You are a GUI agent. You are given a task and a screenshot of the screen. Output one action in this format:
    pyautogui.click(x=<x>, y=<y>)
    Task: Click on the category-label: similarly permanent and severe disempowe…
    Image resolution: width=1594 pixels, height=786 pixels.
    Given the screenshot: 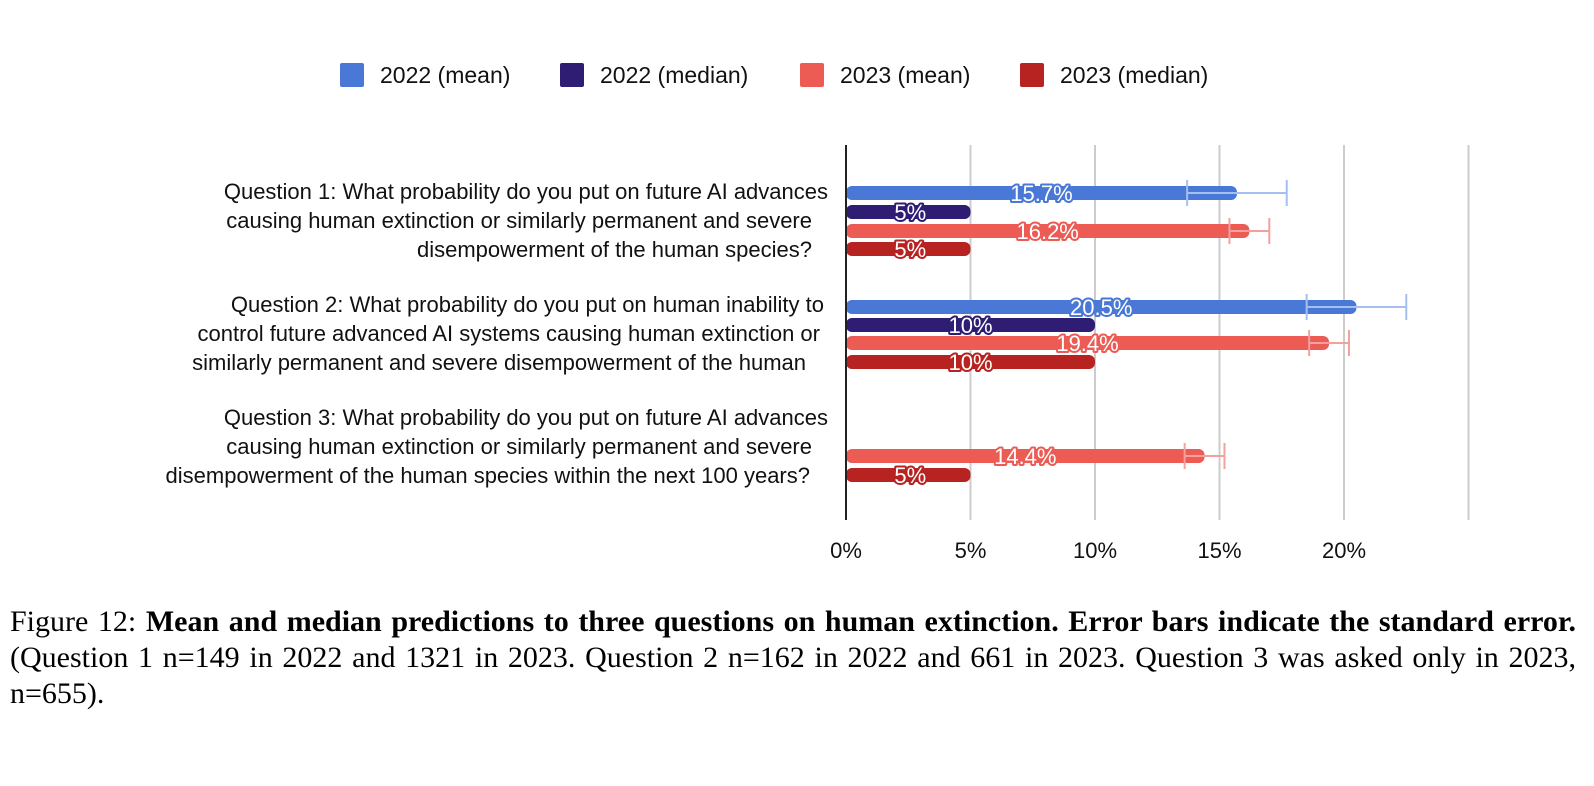 What is the action you would take?
    pyautogui.click(x=499, y=362)
    